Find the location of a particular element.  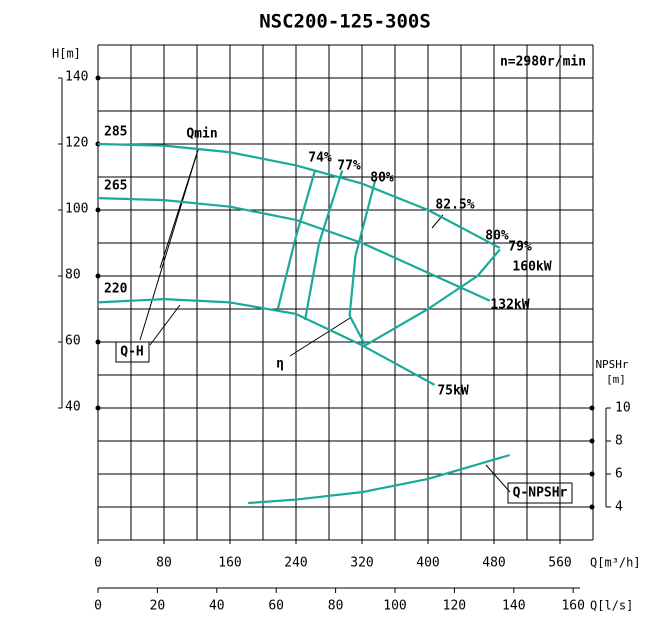

y-axis-label: H[m] is located at coordinates (66, 54).